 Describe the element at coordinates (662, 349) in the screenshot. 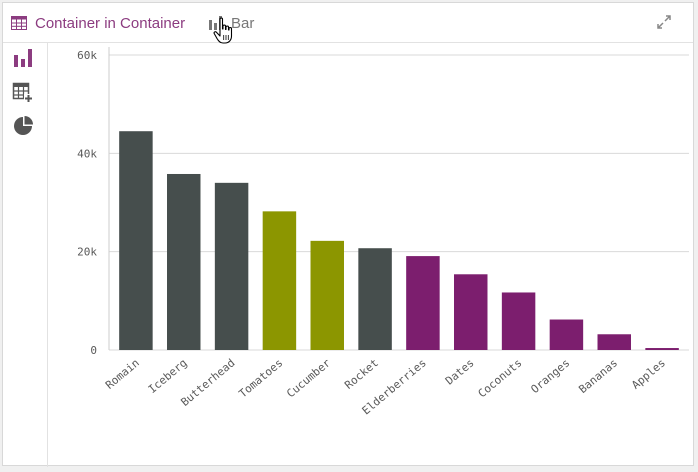

I see `bar-apples` at that location.